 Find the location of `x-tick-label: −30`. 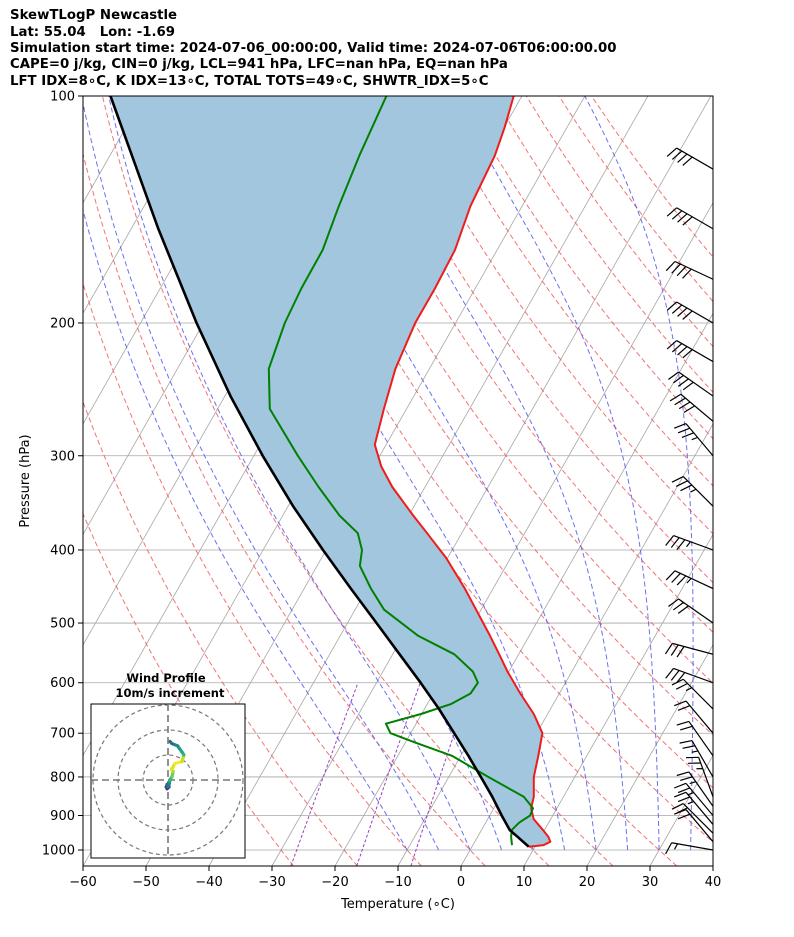

x-tick-label: −30 is located at coordinates (271, 882).